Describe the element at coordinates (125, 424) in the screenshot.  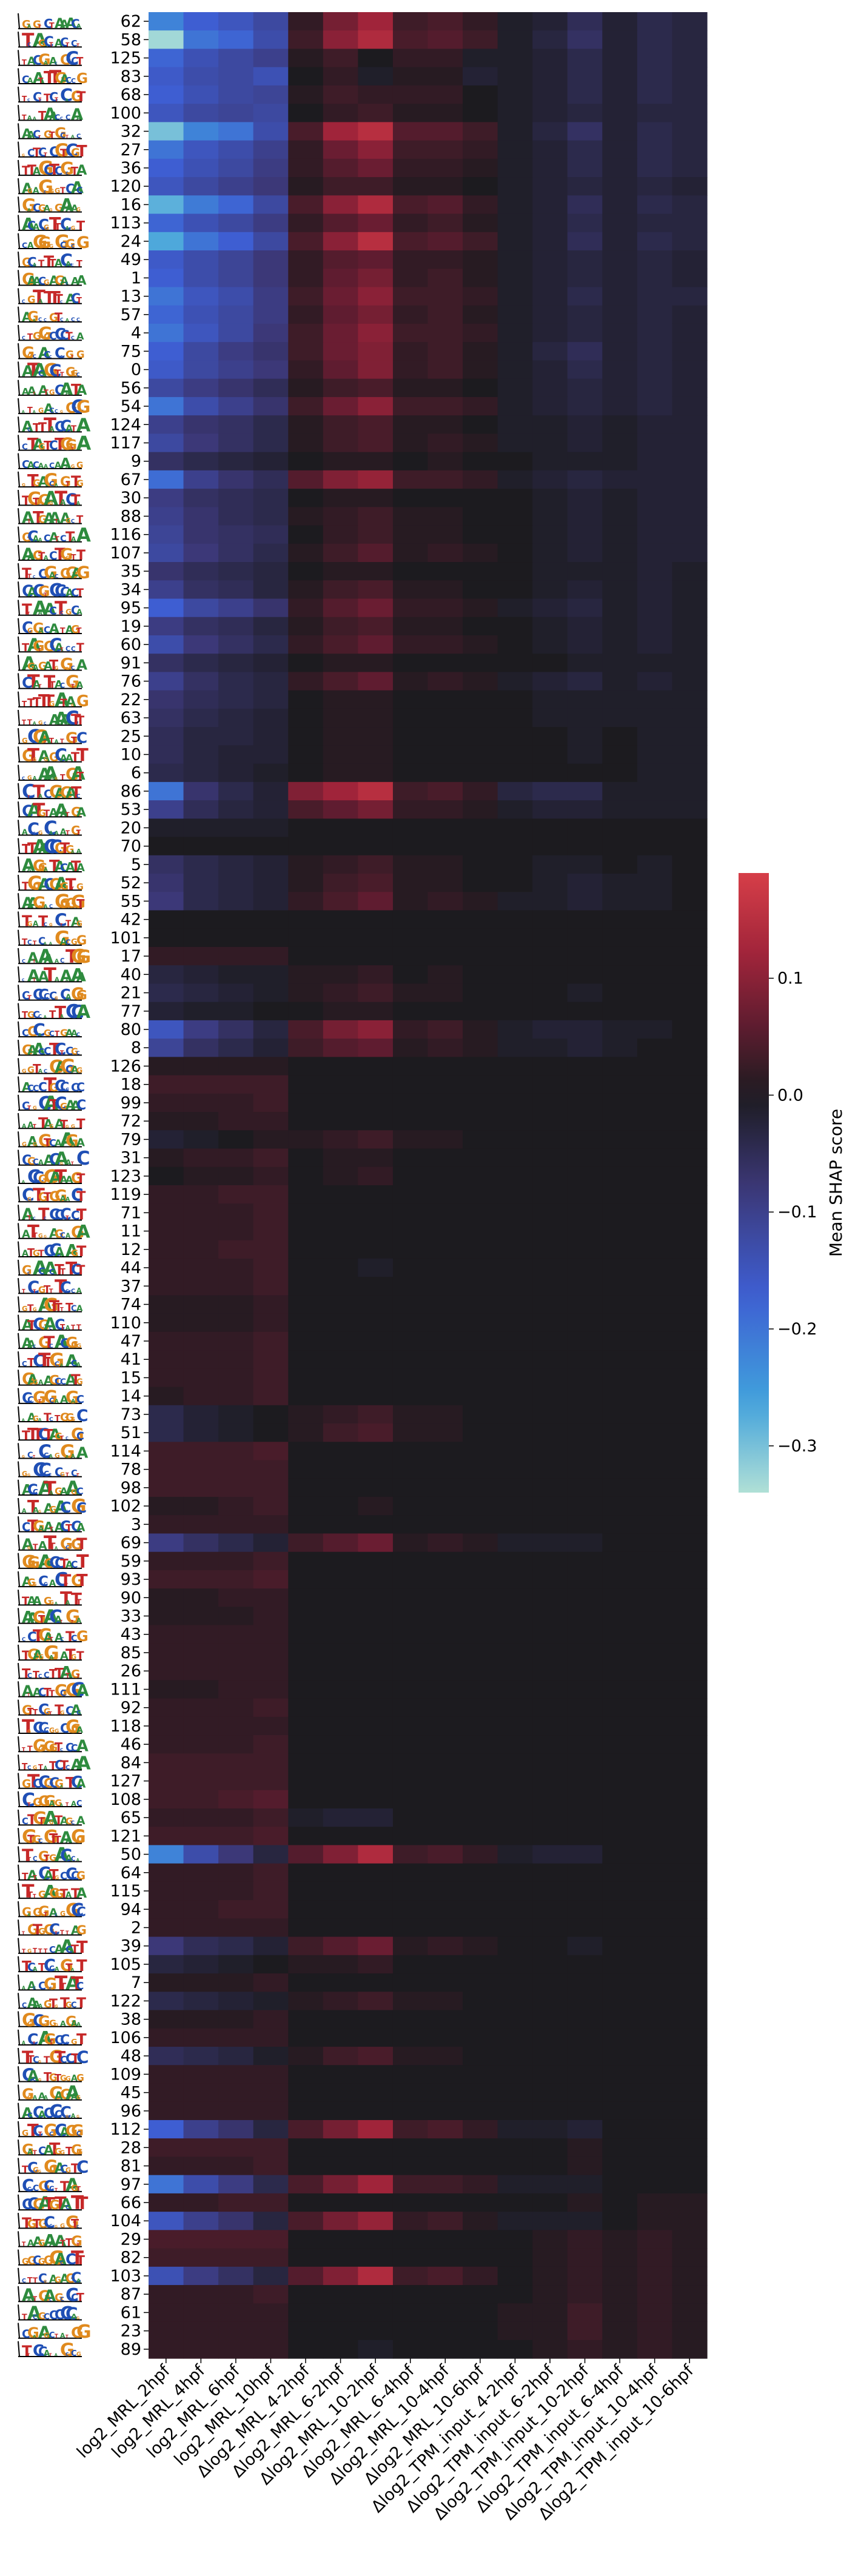
I see `row-label: 124` at that location.